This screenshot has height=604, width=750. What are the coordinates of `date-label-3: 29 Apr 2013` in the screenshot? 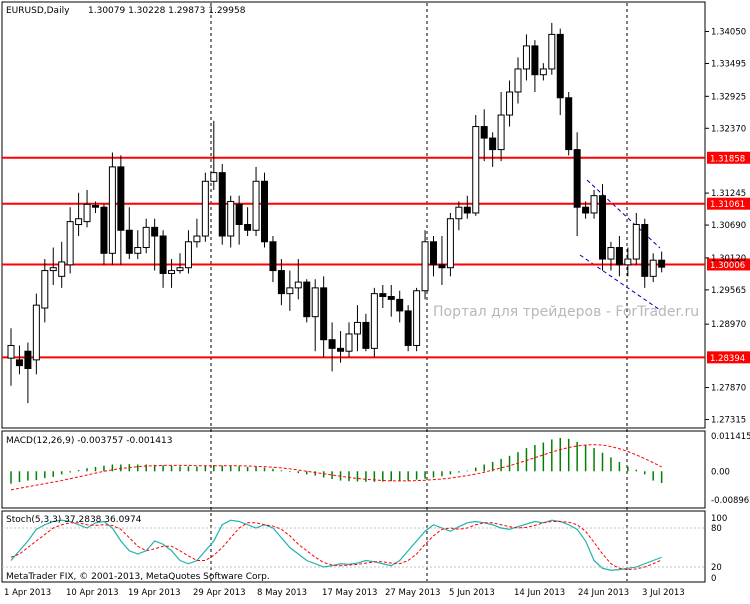 It's located at (219, 593).